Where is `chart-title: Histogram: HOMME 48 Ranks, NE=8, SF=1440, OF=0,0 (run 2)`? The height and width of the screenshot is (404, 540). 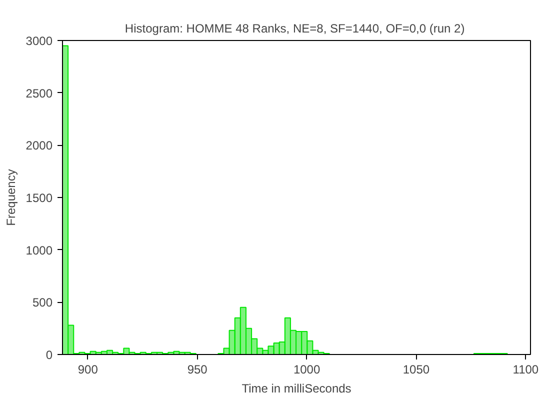
chart-title: Histogram: HOMME 48 Ranks, NE=8, SF=1440, OF=0,0 (run 2) is located at coordinates (294, 29).